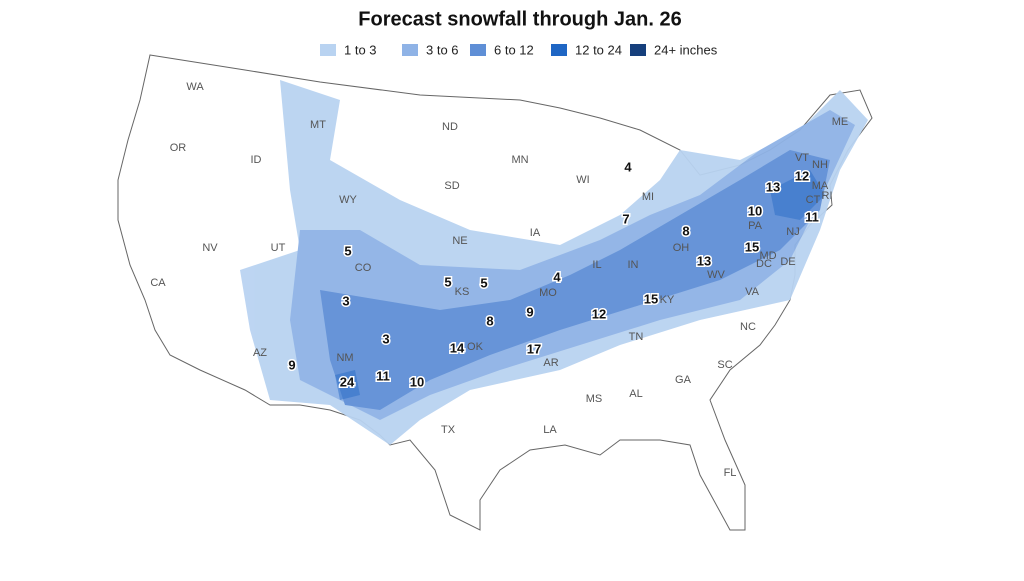  What do you see at coordinates (596, 265) in the screenshot?
I see `state-label: IL` at bounding box center [596, 265].